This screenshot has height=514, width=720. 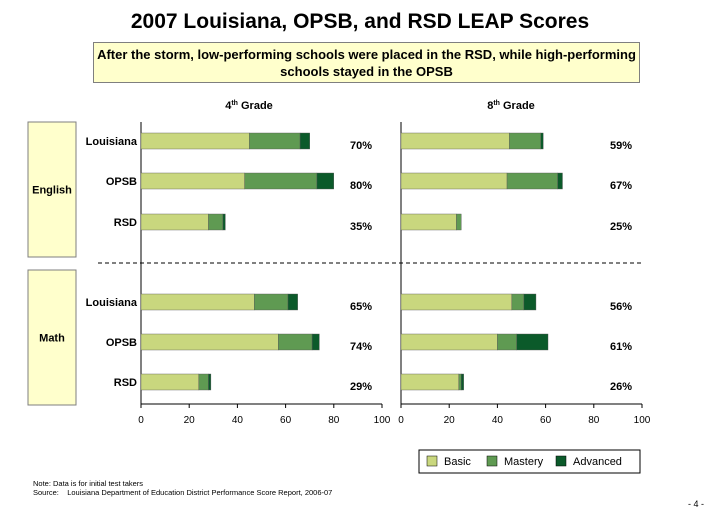 What do you see at coordinates (361, 146) in the screenshot?
I see `total-label-english-louisiana-panel1: 70%` at bounding box center [361, 146].